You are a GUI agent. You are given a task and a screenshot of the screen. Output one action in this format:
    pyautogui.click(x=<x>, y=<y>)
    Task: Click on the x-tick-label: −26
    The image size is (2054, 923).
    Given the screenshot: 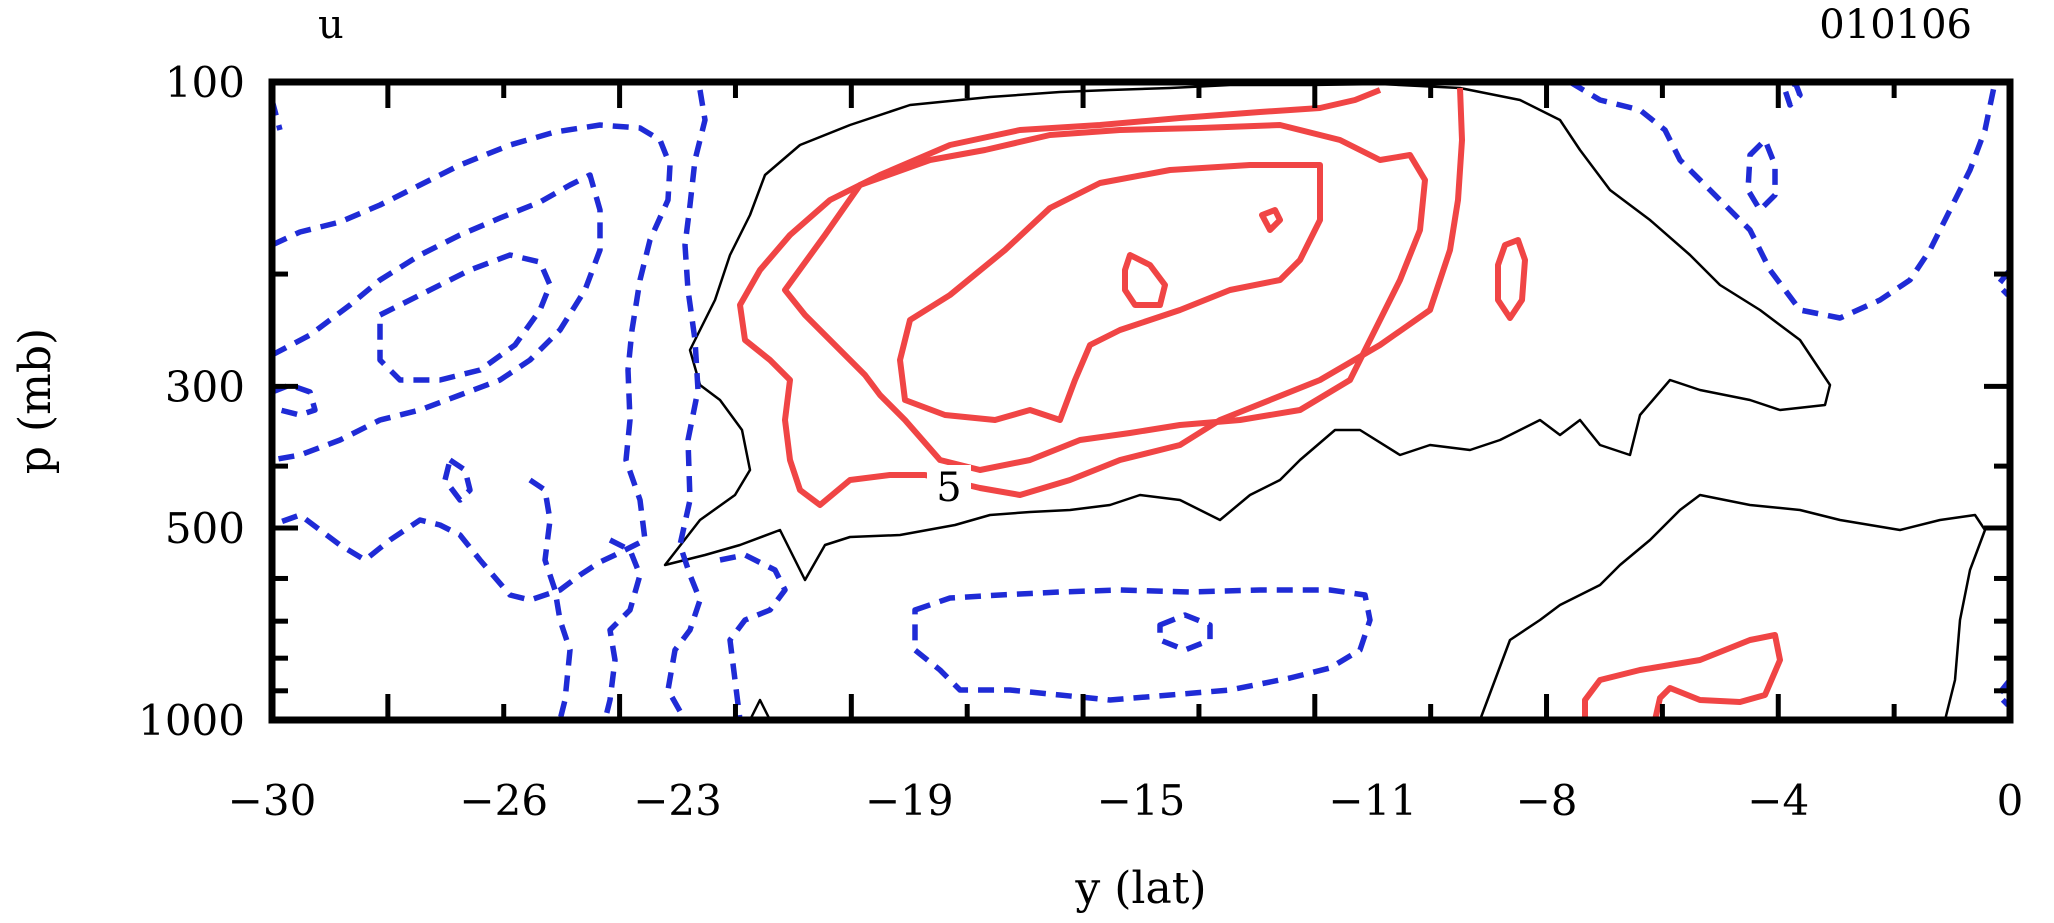 What is the action you would take?
    pyautogui.click(x=503, y=800)
    